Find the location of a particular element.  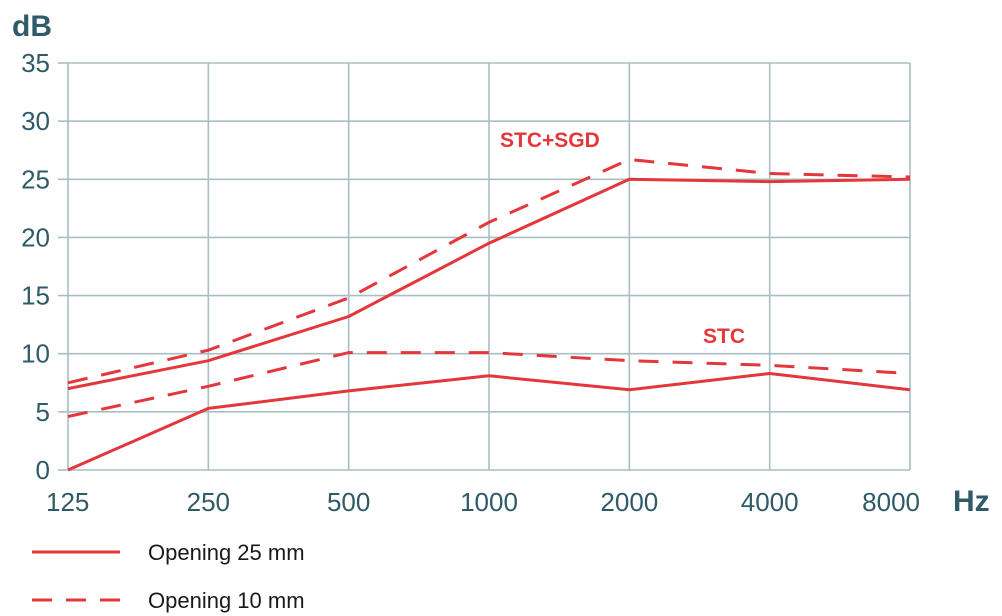

x-tick-label: 500 is located at coordinates (348, 502).